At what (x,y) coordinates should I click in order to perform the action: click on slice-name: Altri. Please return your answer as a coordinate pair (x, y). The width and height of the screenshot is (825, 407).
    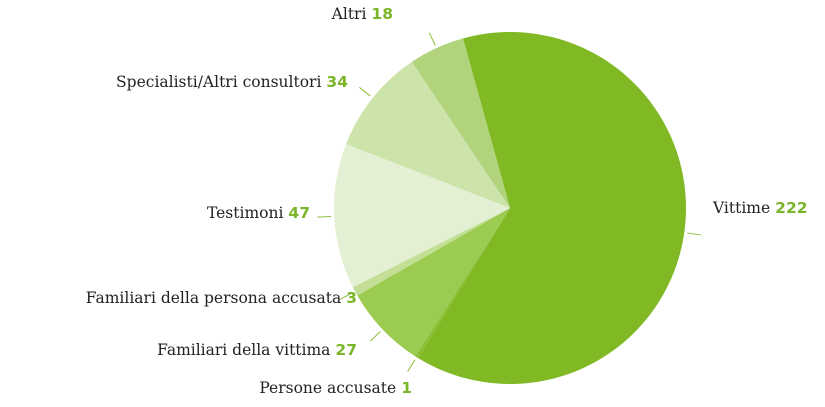
    Looking at the image, I should click on (349, 14).